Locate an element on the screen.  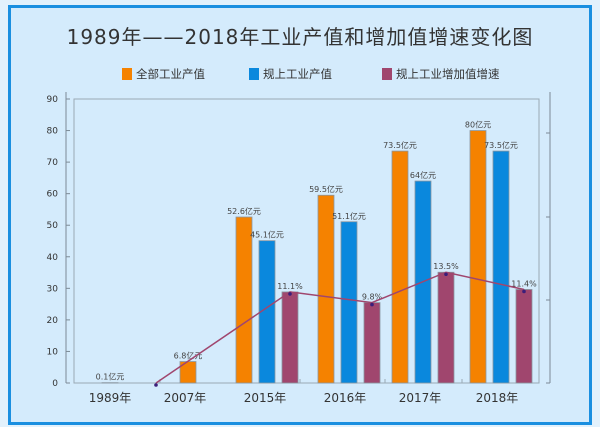
data-label: 80亿元 is located at coordinates (478, 125).